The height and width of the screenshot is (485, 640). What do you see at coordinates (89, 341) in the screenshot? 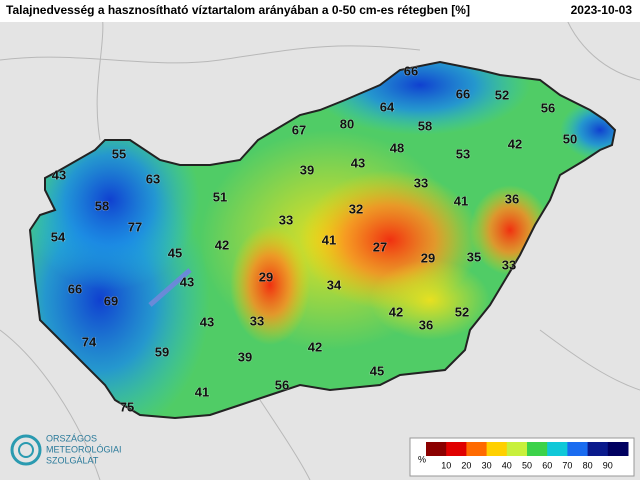
I see `station-value: 74` at bounding box center [89, 341].